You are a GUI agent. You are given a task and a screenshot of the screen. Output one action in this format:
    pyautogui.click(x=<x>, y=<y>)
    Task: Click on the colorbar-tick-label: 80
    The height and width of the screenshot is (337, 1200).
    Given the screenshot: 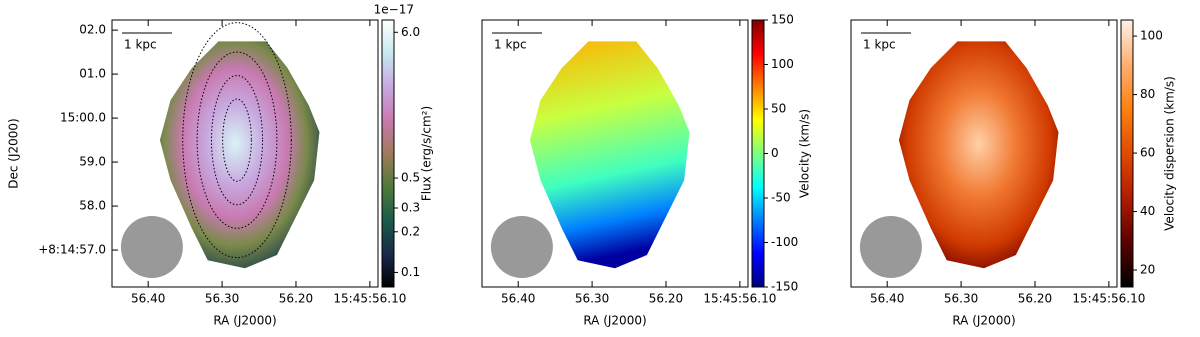 What is the action you would take?
    pyautogui.click(x=1147, y=94)
    